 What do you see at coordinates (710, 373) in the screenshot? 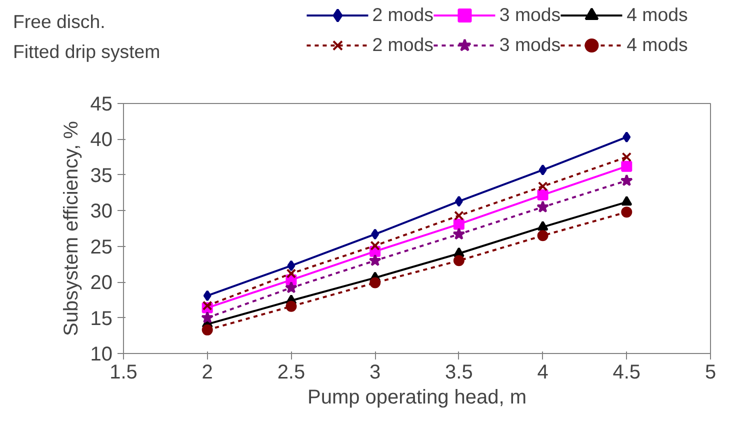
I see `x-tick-label: 5` at bounding box center [710, 373].